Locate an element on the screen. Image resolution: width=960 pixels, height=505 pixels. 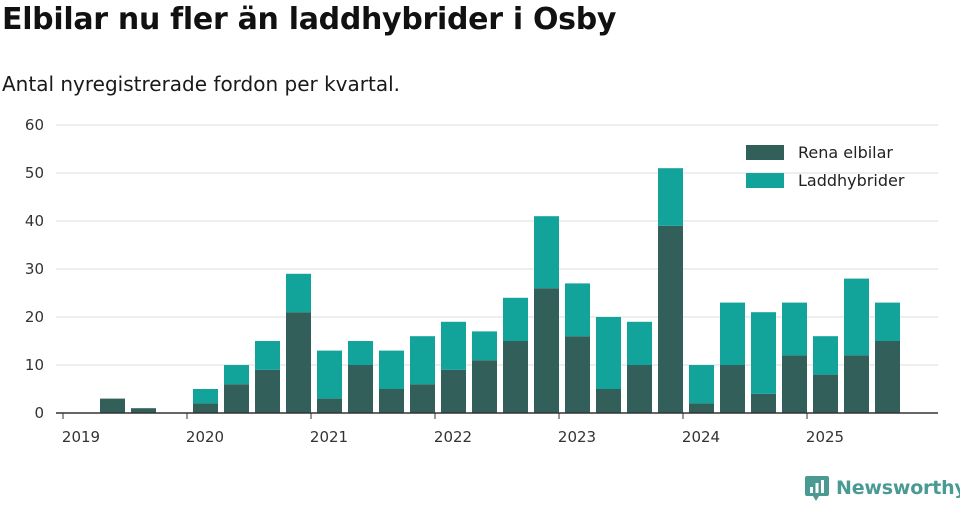
y-tick-label: 60 is located at coordinates (34, 125).